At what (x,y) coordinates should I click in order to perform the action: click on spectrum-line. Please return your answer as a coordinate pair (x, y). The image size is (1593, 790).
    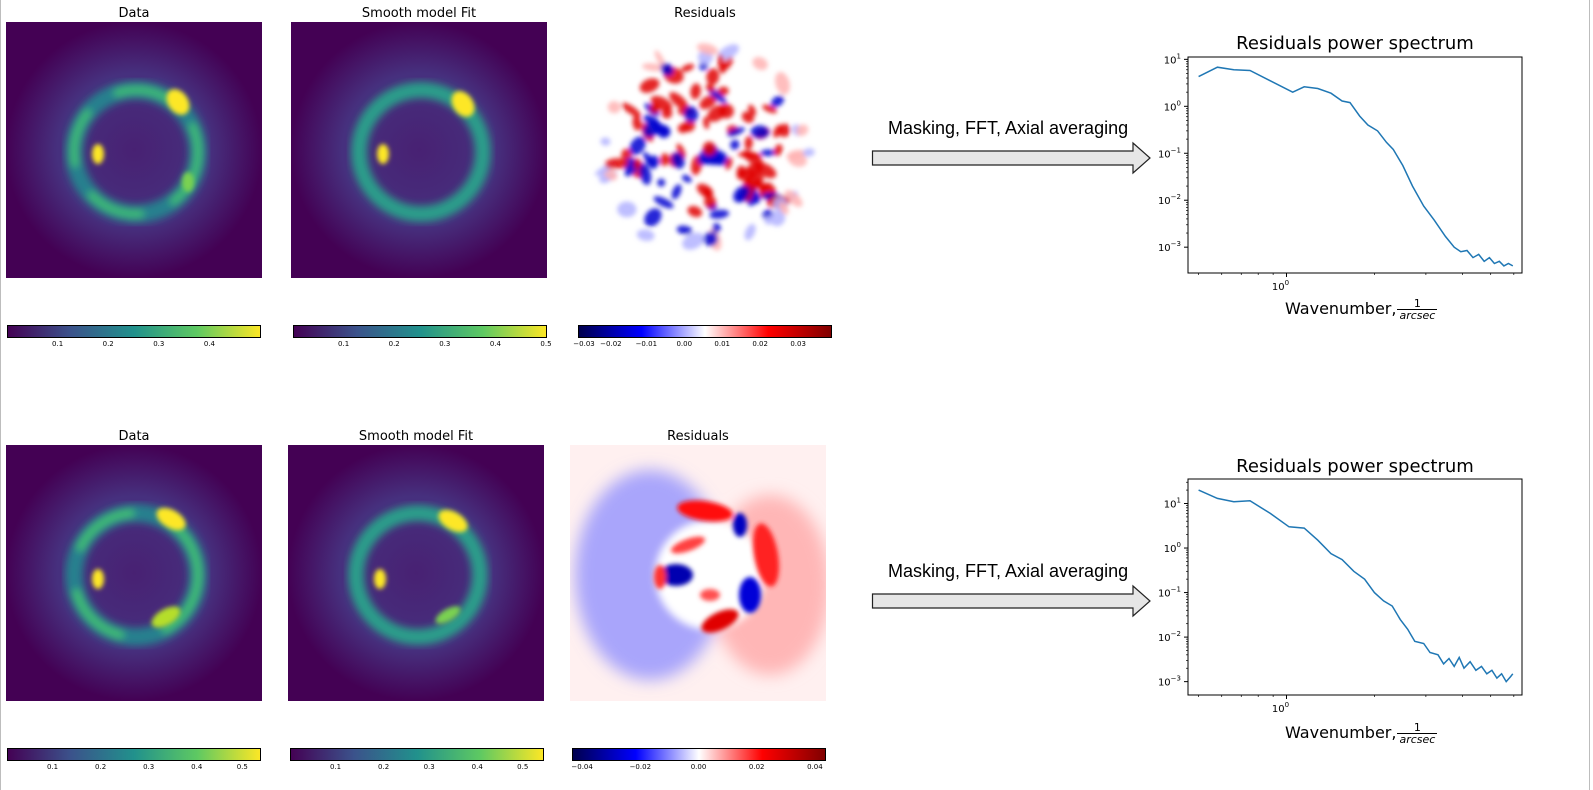
    Looking at the image, I should click on (1356, 166).